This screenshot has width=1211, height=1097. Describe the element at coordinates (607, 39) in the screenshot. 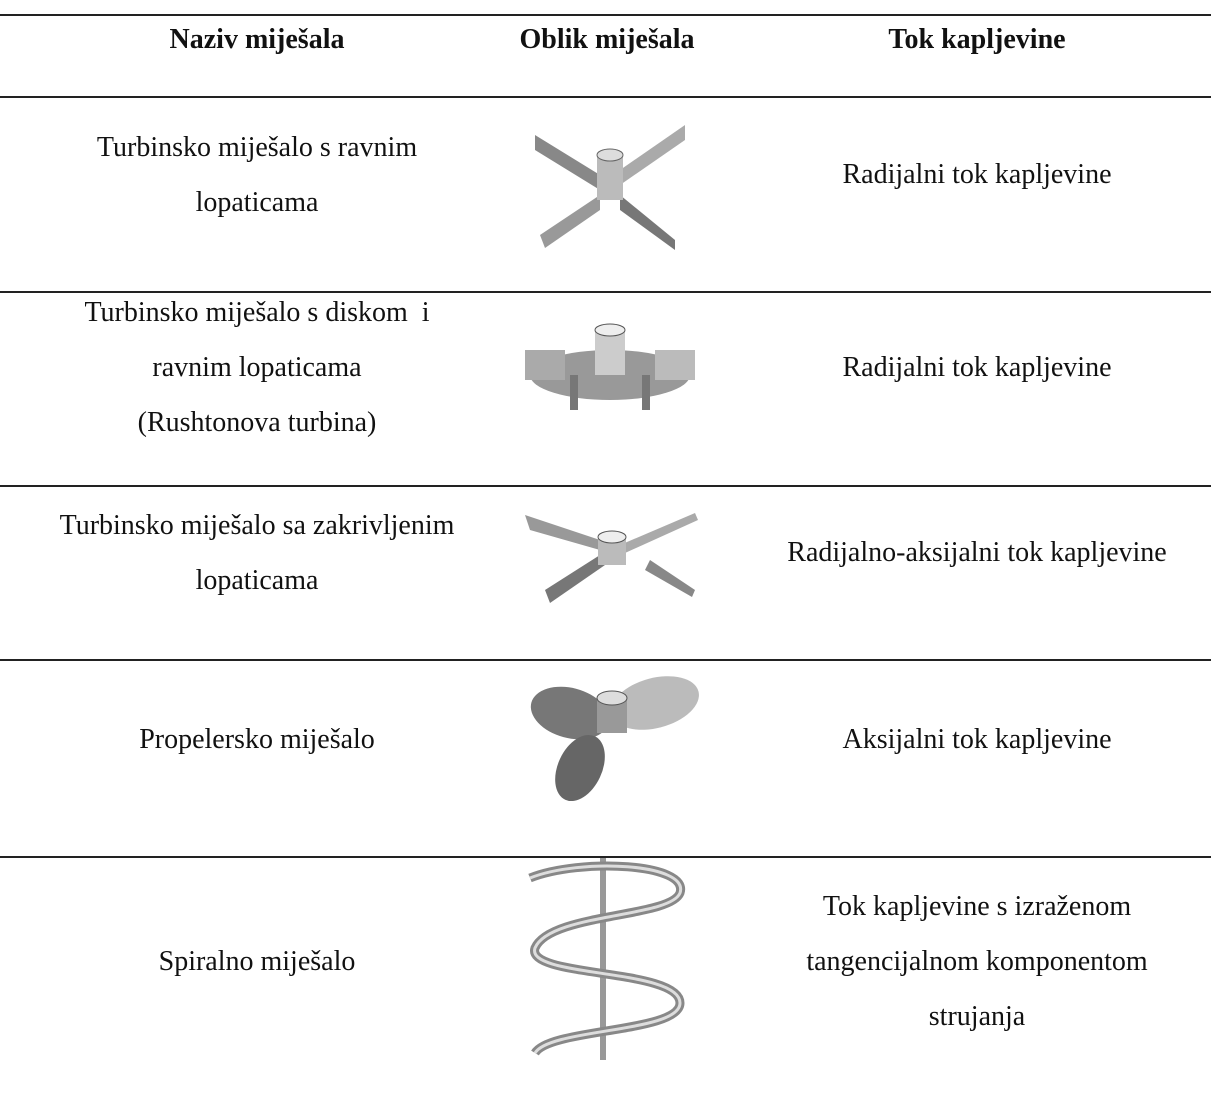

I see `column-header: Oblik miješala` at that location.